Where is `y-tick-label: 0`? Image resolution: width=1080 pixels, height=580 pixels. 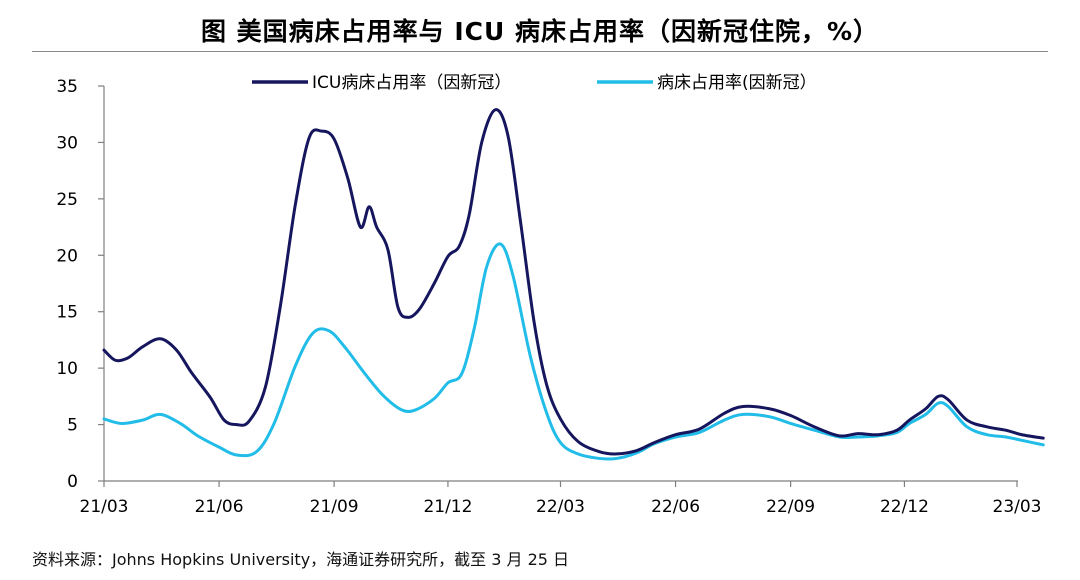 y-tick-label: 0 is located at coordinates (72, 482).